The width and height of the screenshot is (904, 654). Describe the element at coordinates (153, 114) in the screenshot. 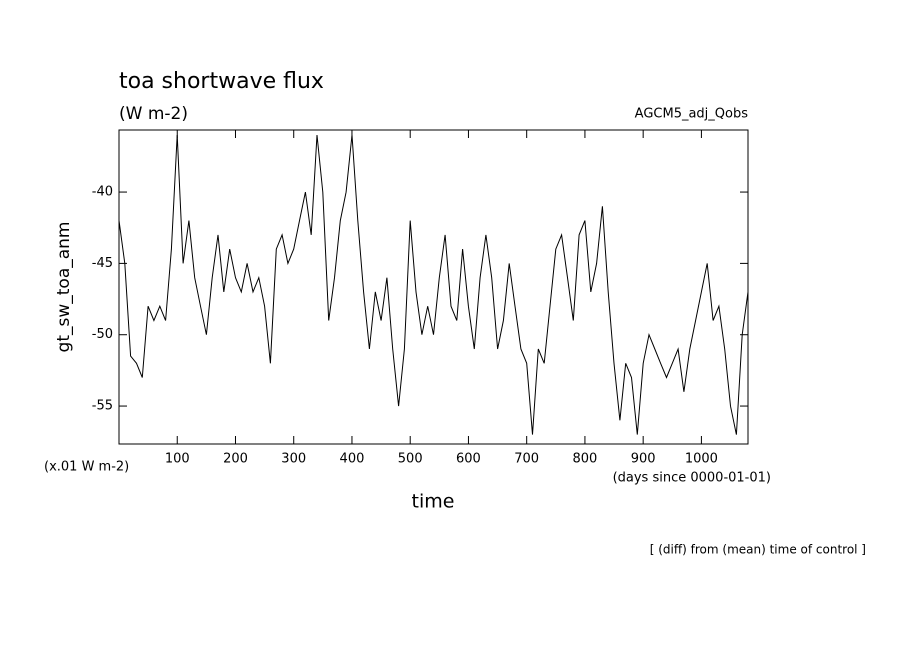

I see `chart-subtitle: (W m-2)` at that location.